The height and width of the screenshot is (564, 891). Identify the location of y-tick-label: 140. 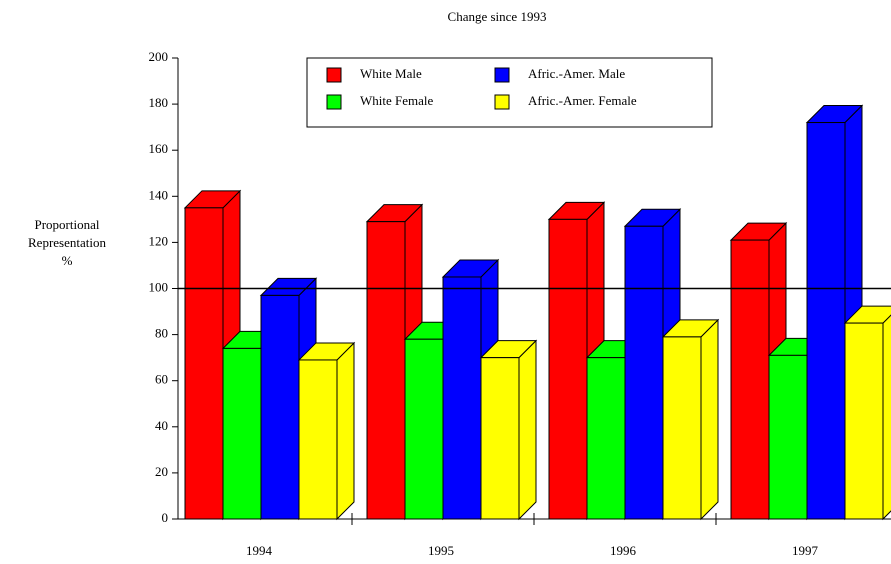
(159, 194).